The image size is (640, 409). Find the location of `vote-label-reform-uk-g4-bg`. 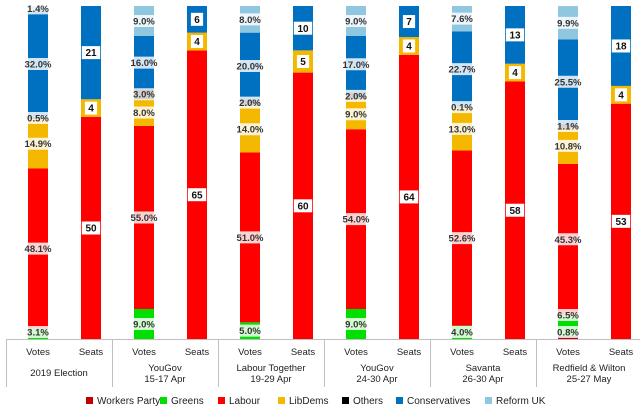

vote-label-reform-uk-g4-bg is located at coordinates (462, 18).